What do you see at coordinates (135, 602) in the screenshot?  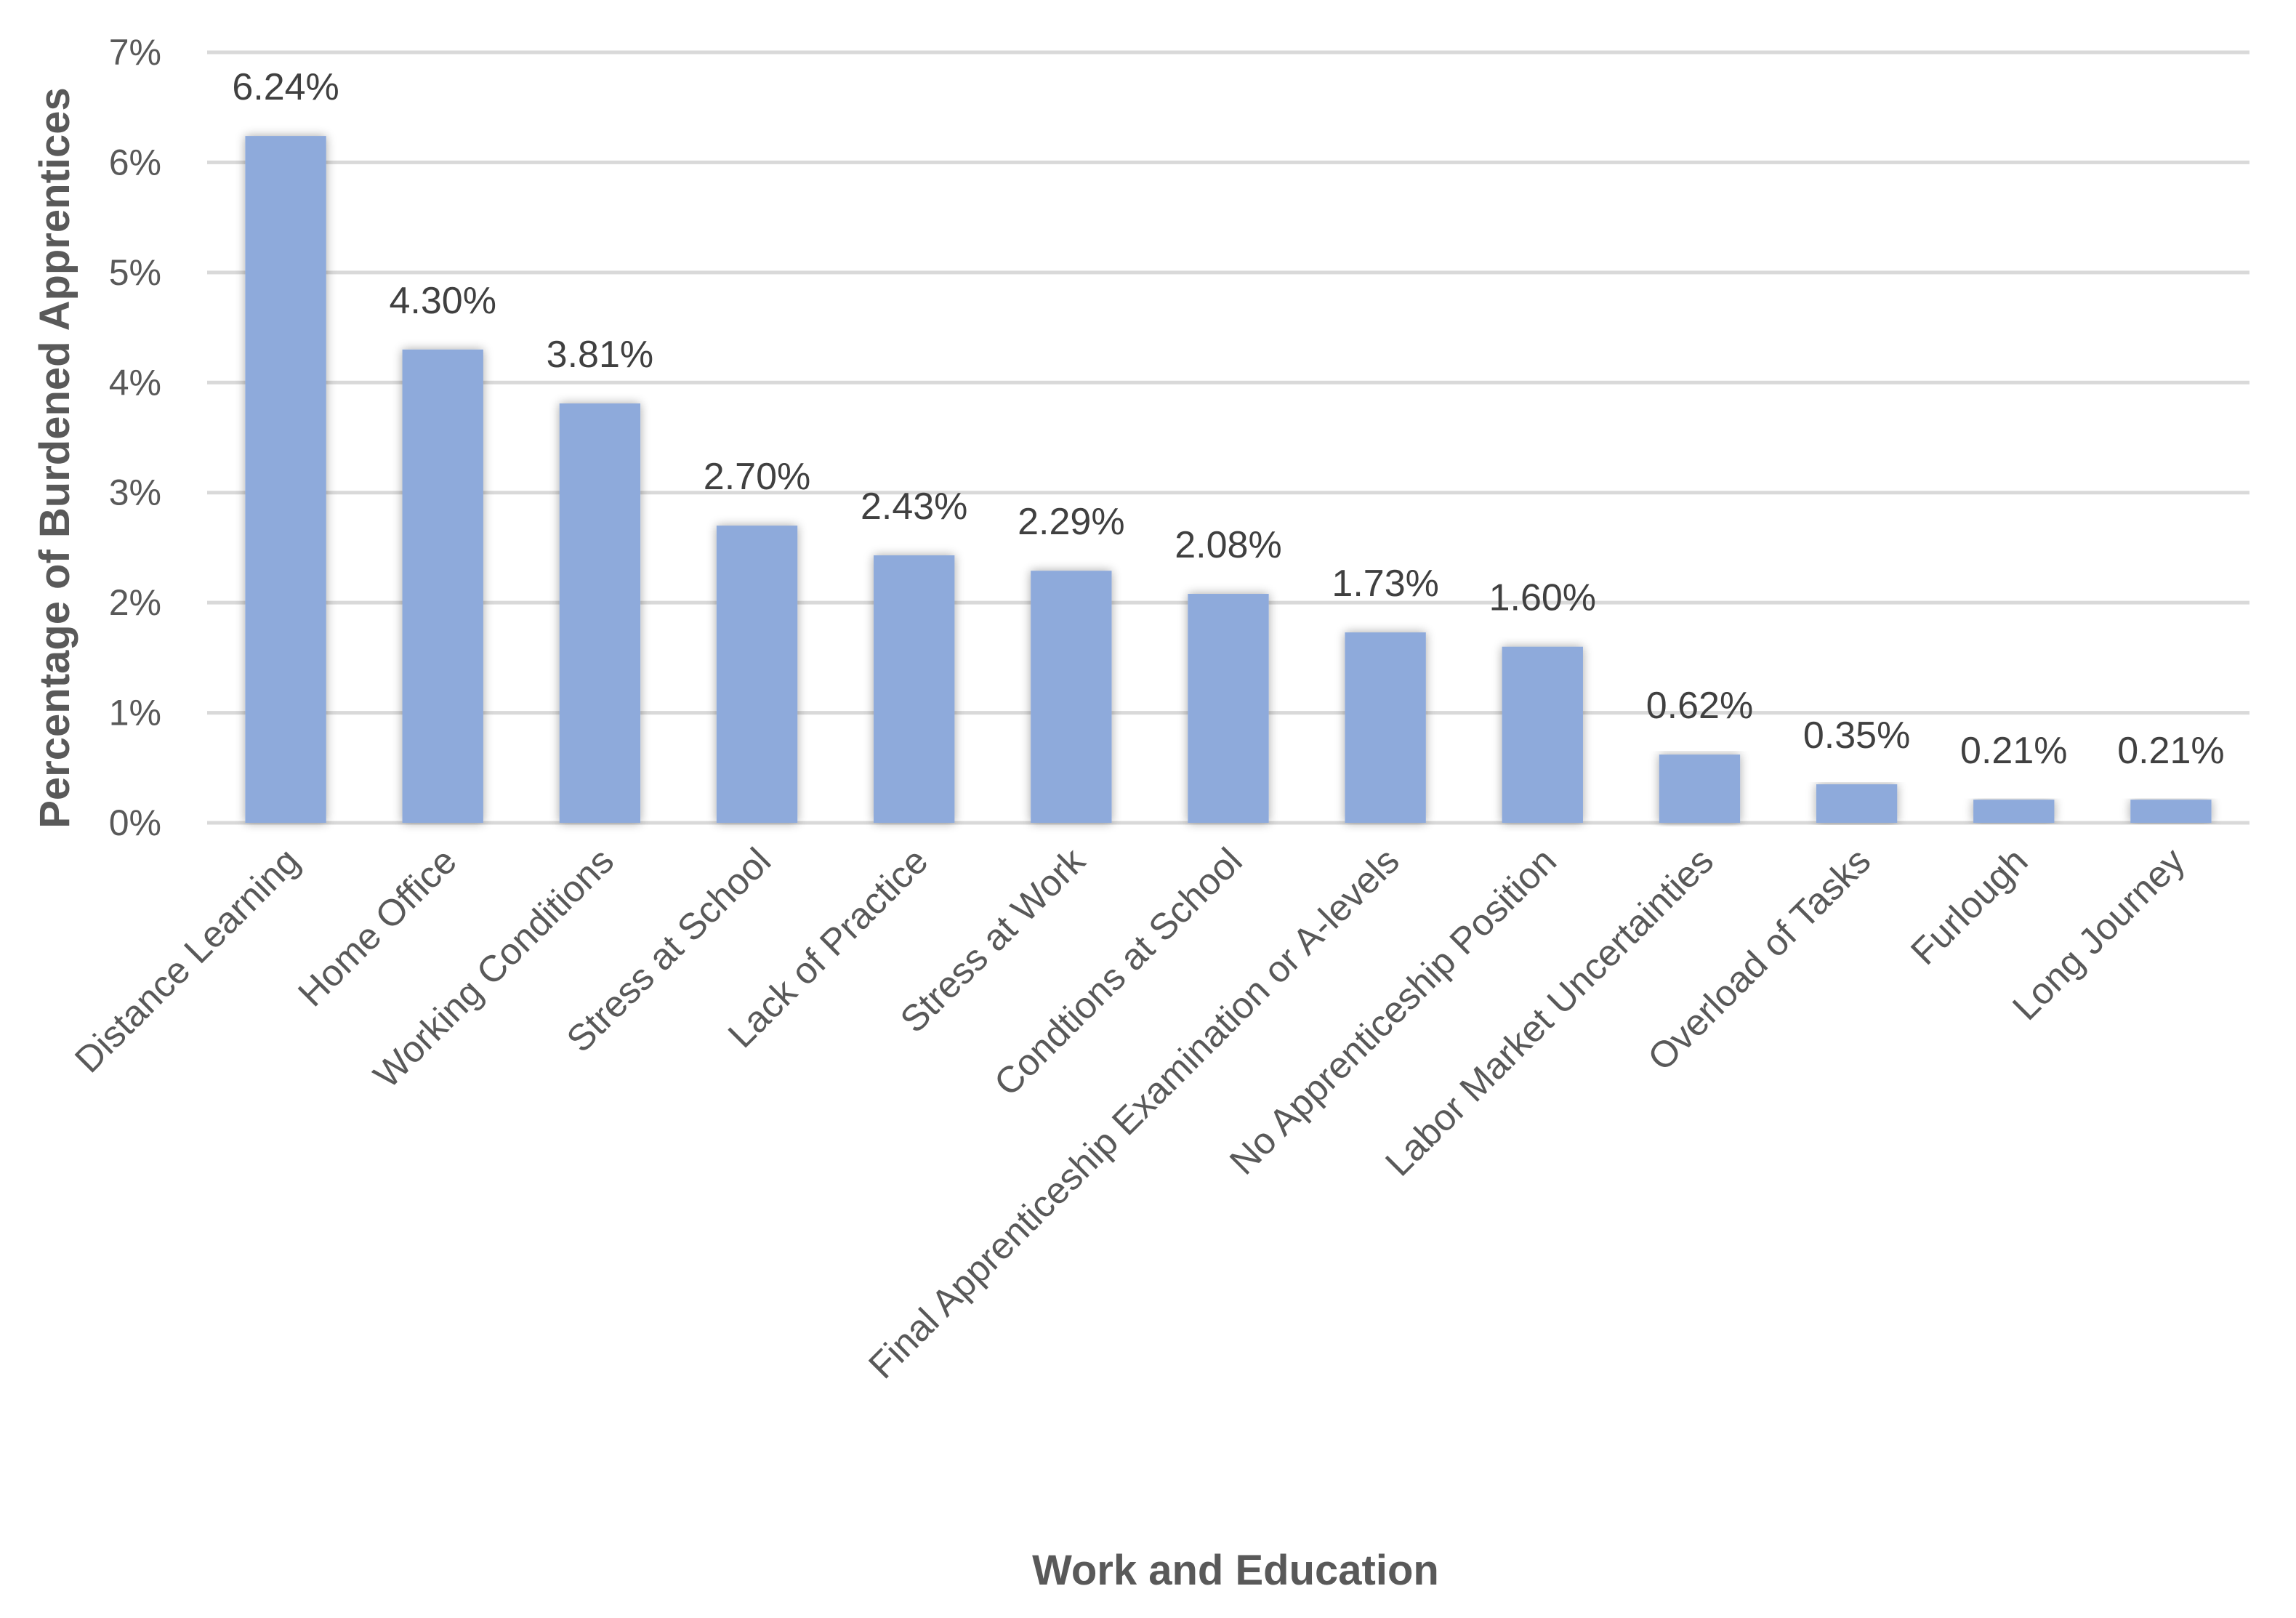 I see `y-tick-label: 2%` at bounding box center [135, 602].